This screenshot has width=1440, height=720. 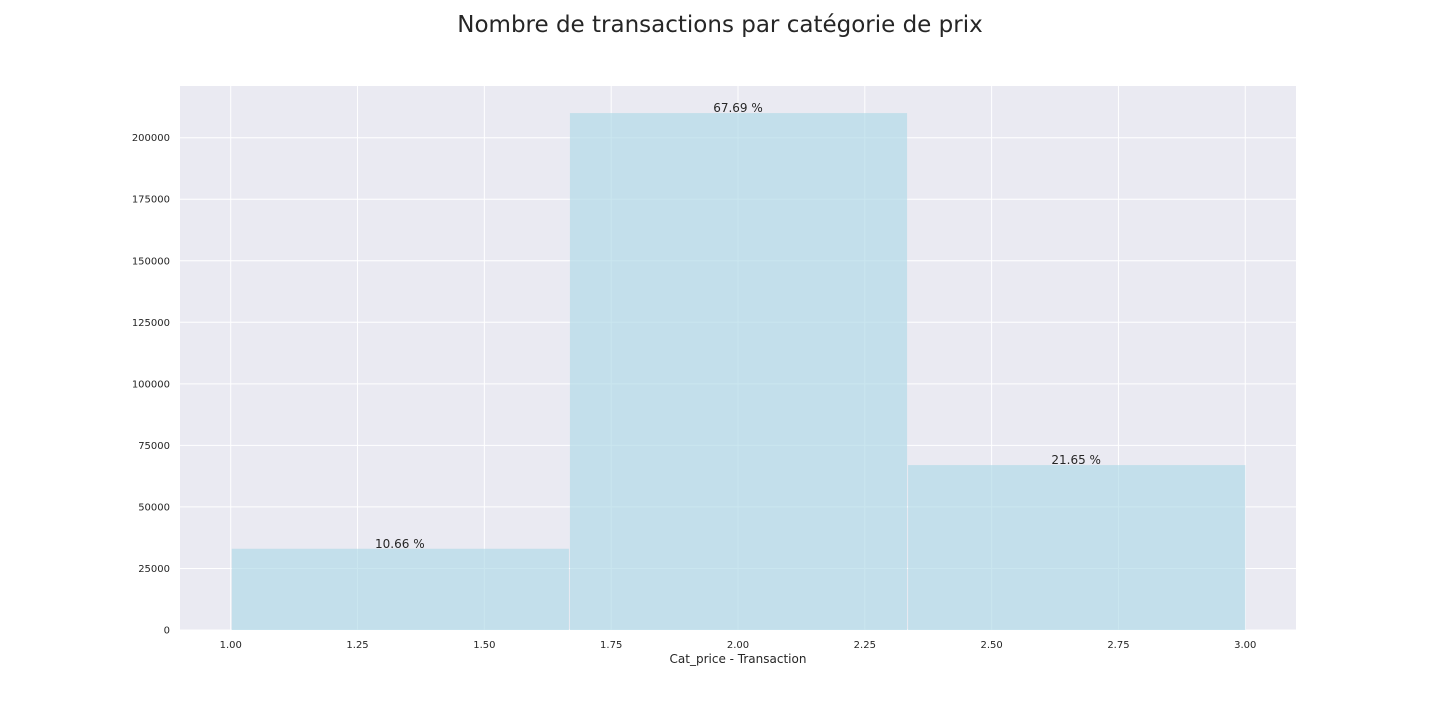 What do you see at coordinates (1076, 460) in the screenshot?
I see `bar-percent-label: 21.65 %` at bounding box center [1076, 460].